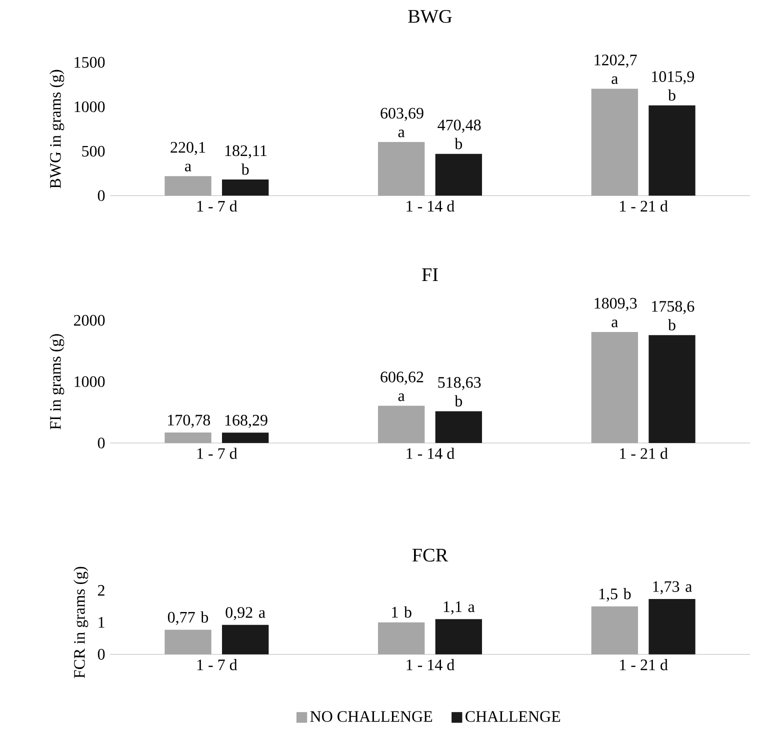 The width and height of the screenshot is (764, 733). Describe the element at coordinates (402, 387) in the screenshot. I see `data-label: 606,62 a` at that location.